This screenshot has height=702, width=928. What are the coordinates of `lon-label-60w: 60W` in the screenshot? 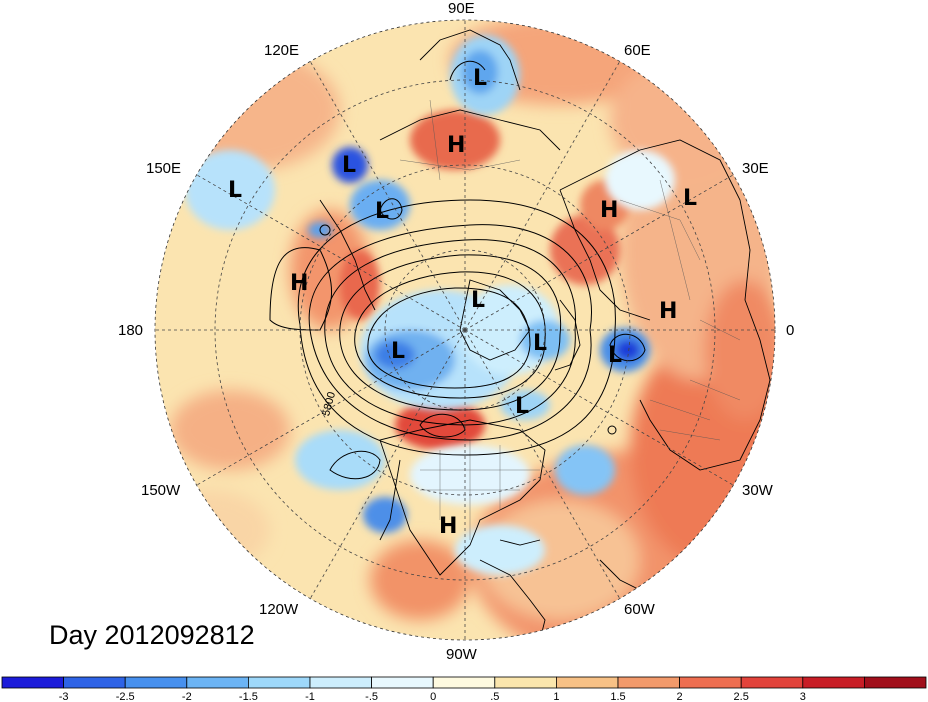 It's located at (640, 609).